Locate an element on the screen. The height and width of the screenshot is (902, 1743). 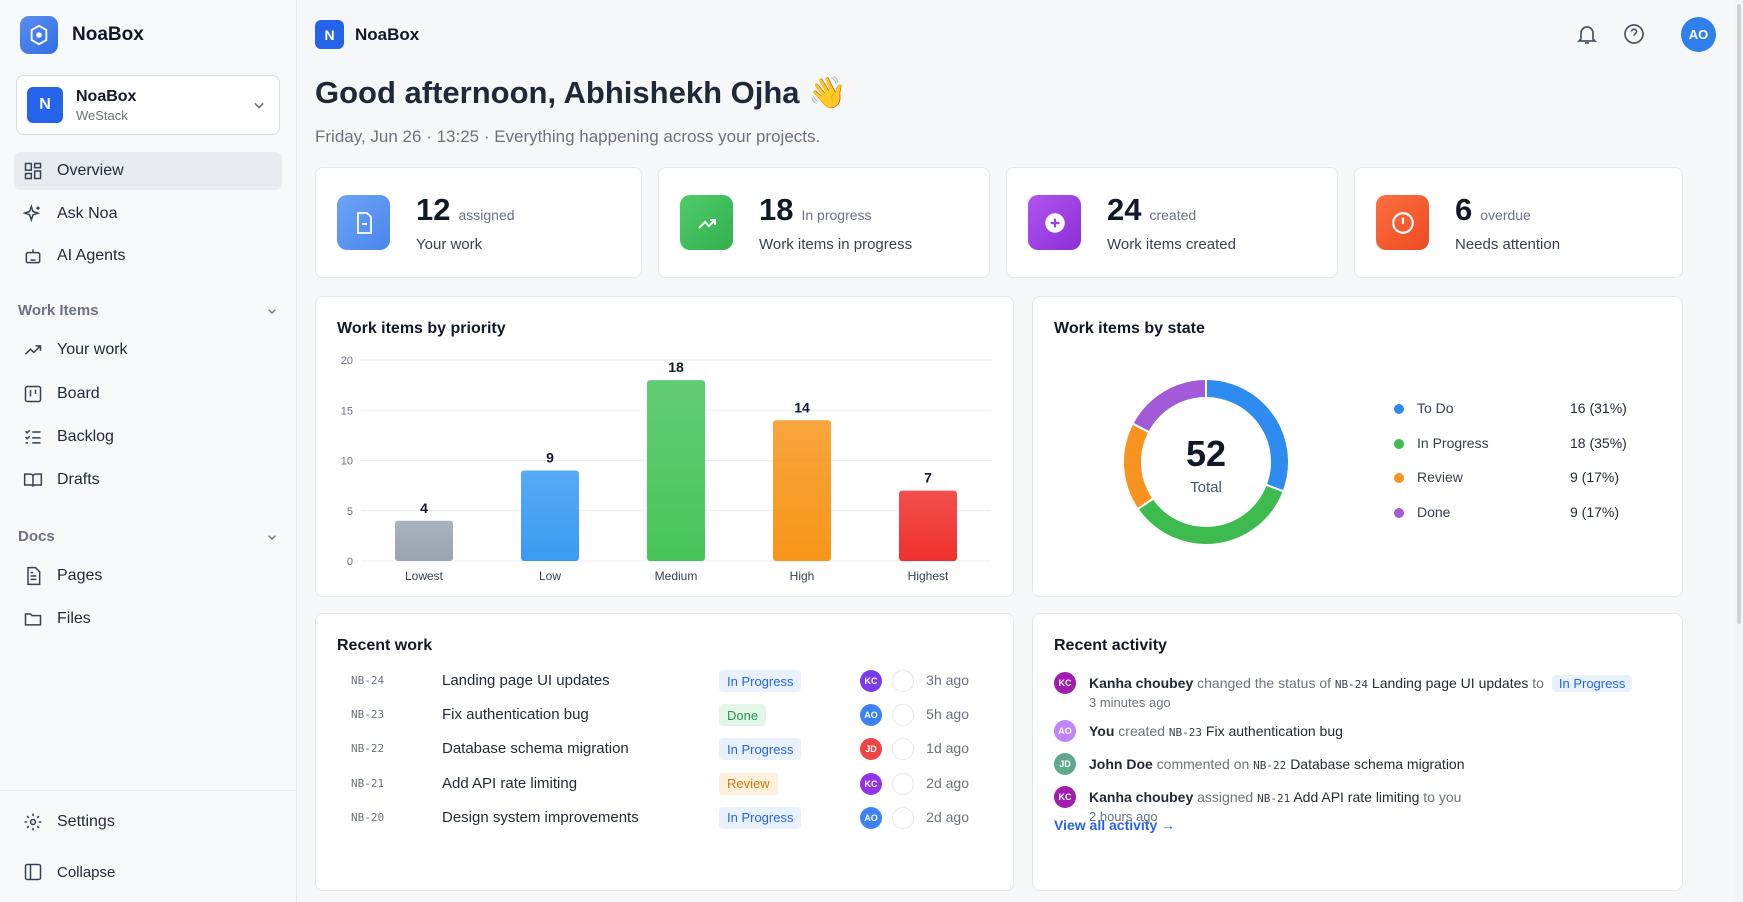
sidebar-item-ask-noa: Ask Noa is located at coordinates (148, 214).